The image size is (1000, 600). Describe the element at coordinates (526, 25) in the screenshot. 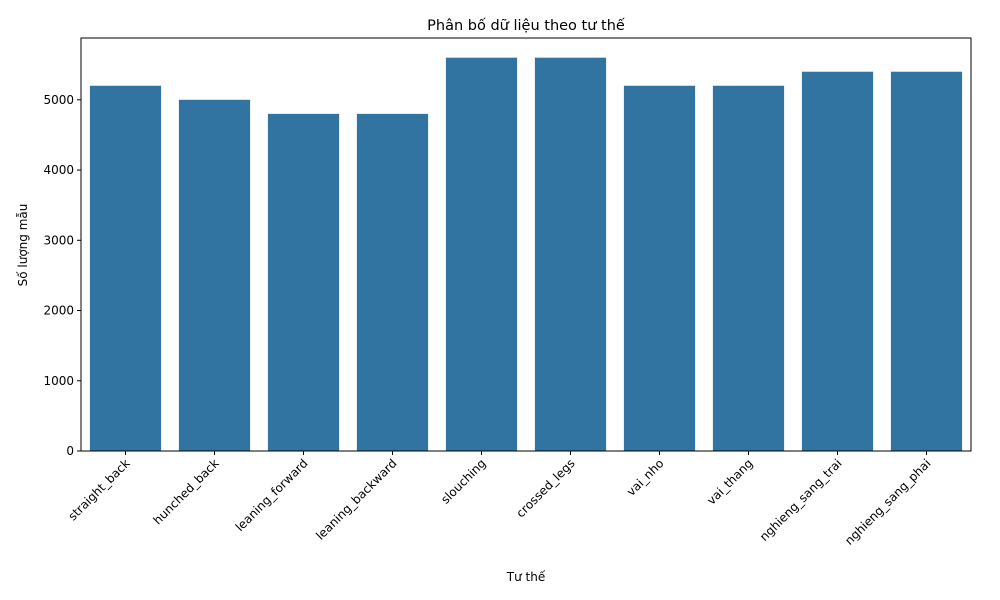

I see `chart-title: Phân bố dữ liệu theo tư thế` at that location.